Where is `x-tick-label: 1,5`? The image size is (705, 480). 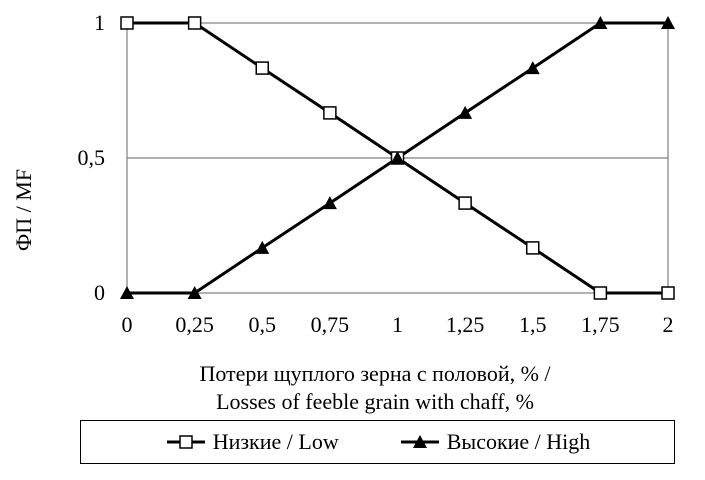 x-tick-label: 1,5 is located at coordinates (533, 324).